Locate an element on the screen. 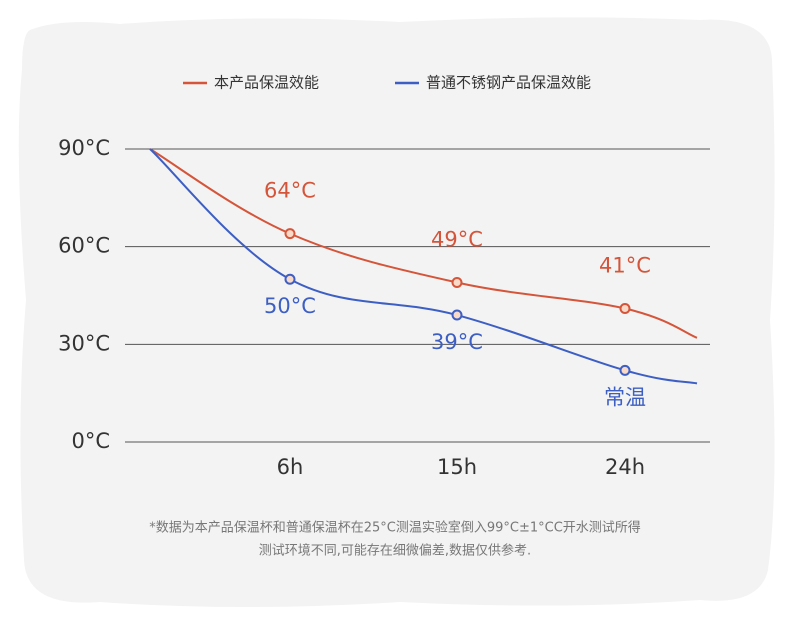 The width and height of the screenshot is (790, 623). data-label: 常温 is located at coordinates (625, 397).